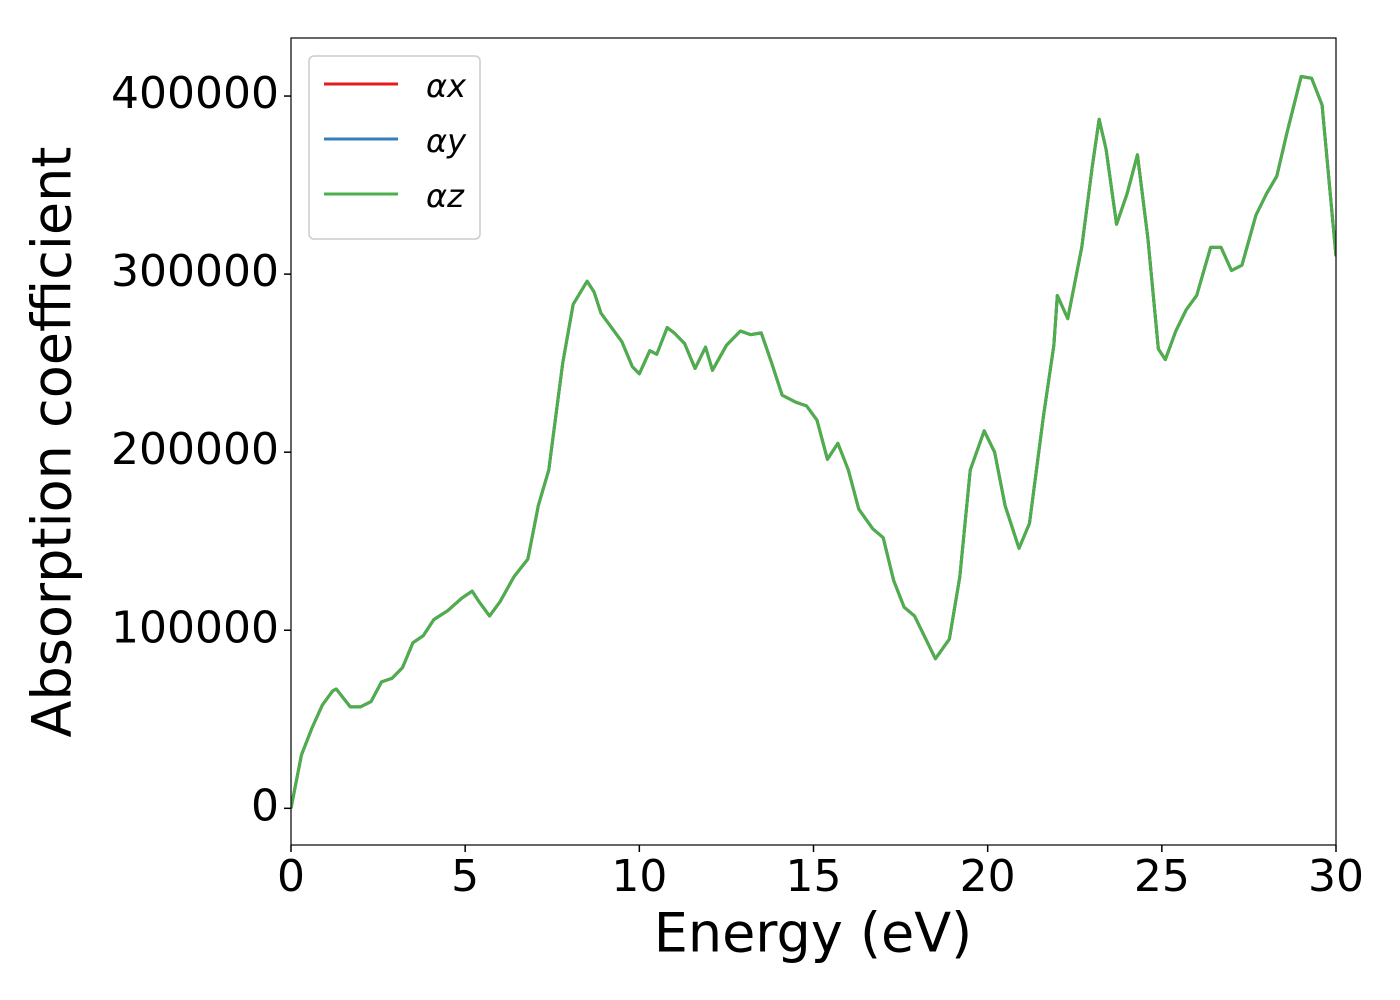 The height and width of the screenshot is (1000, 1400). Describe the element at coordinates (1336, 876) in the screenshot. I see `x-tick-label: 30` at that location.